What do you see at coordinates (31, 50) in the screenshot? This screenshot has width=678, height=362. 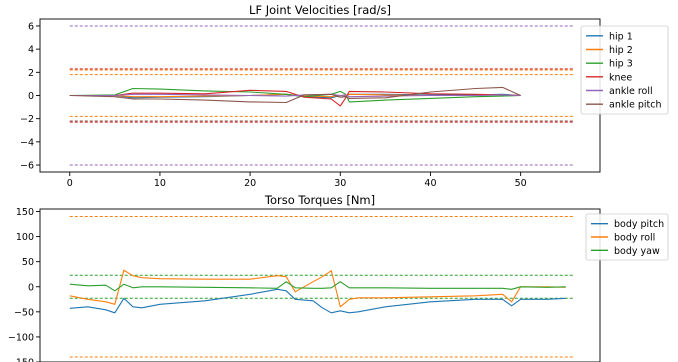 I see `y-tick-label: 4` at bounding box center [31, 50].